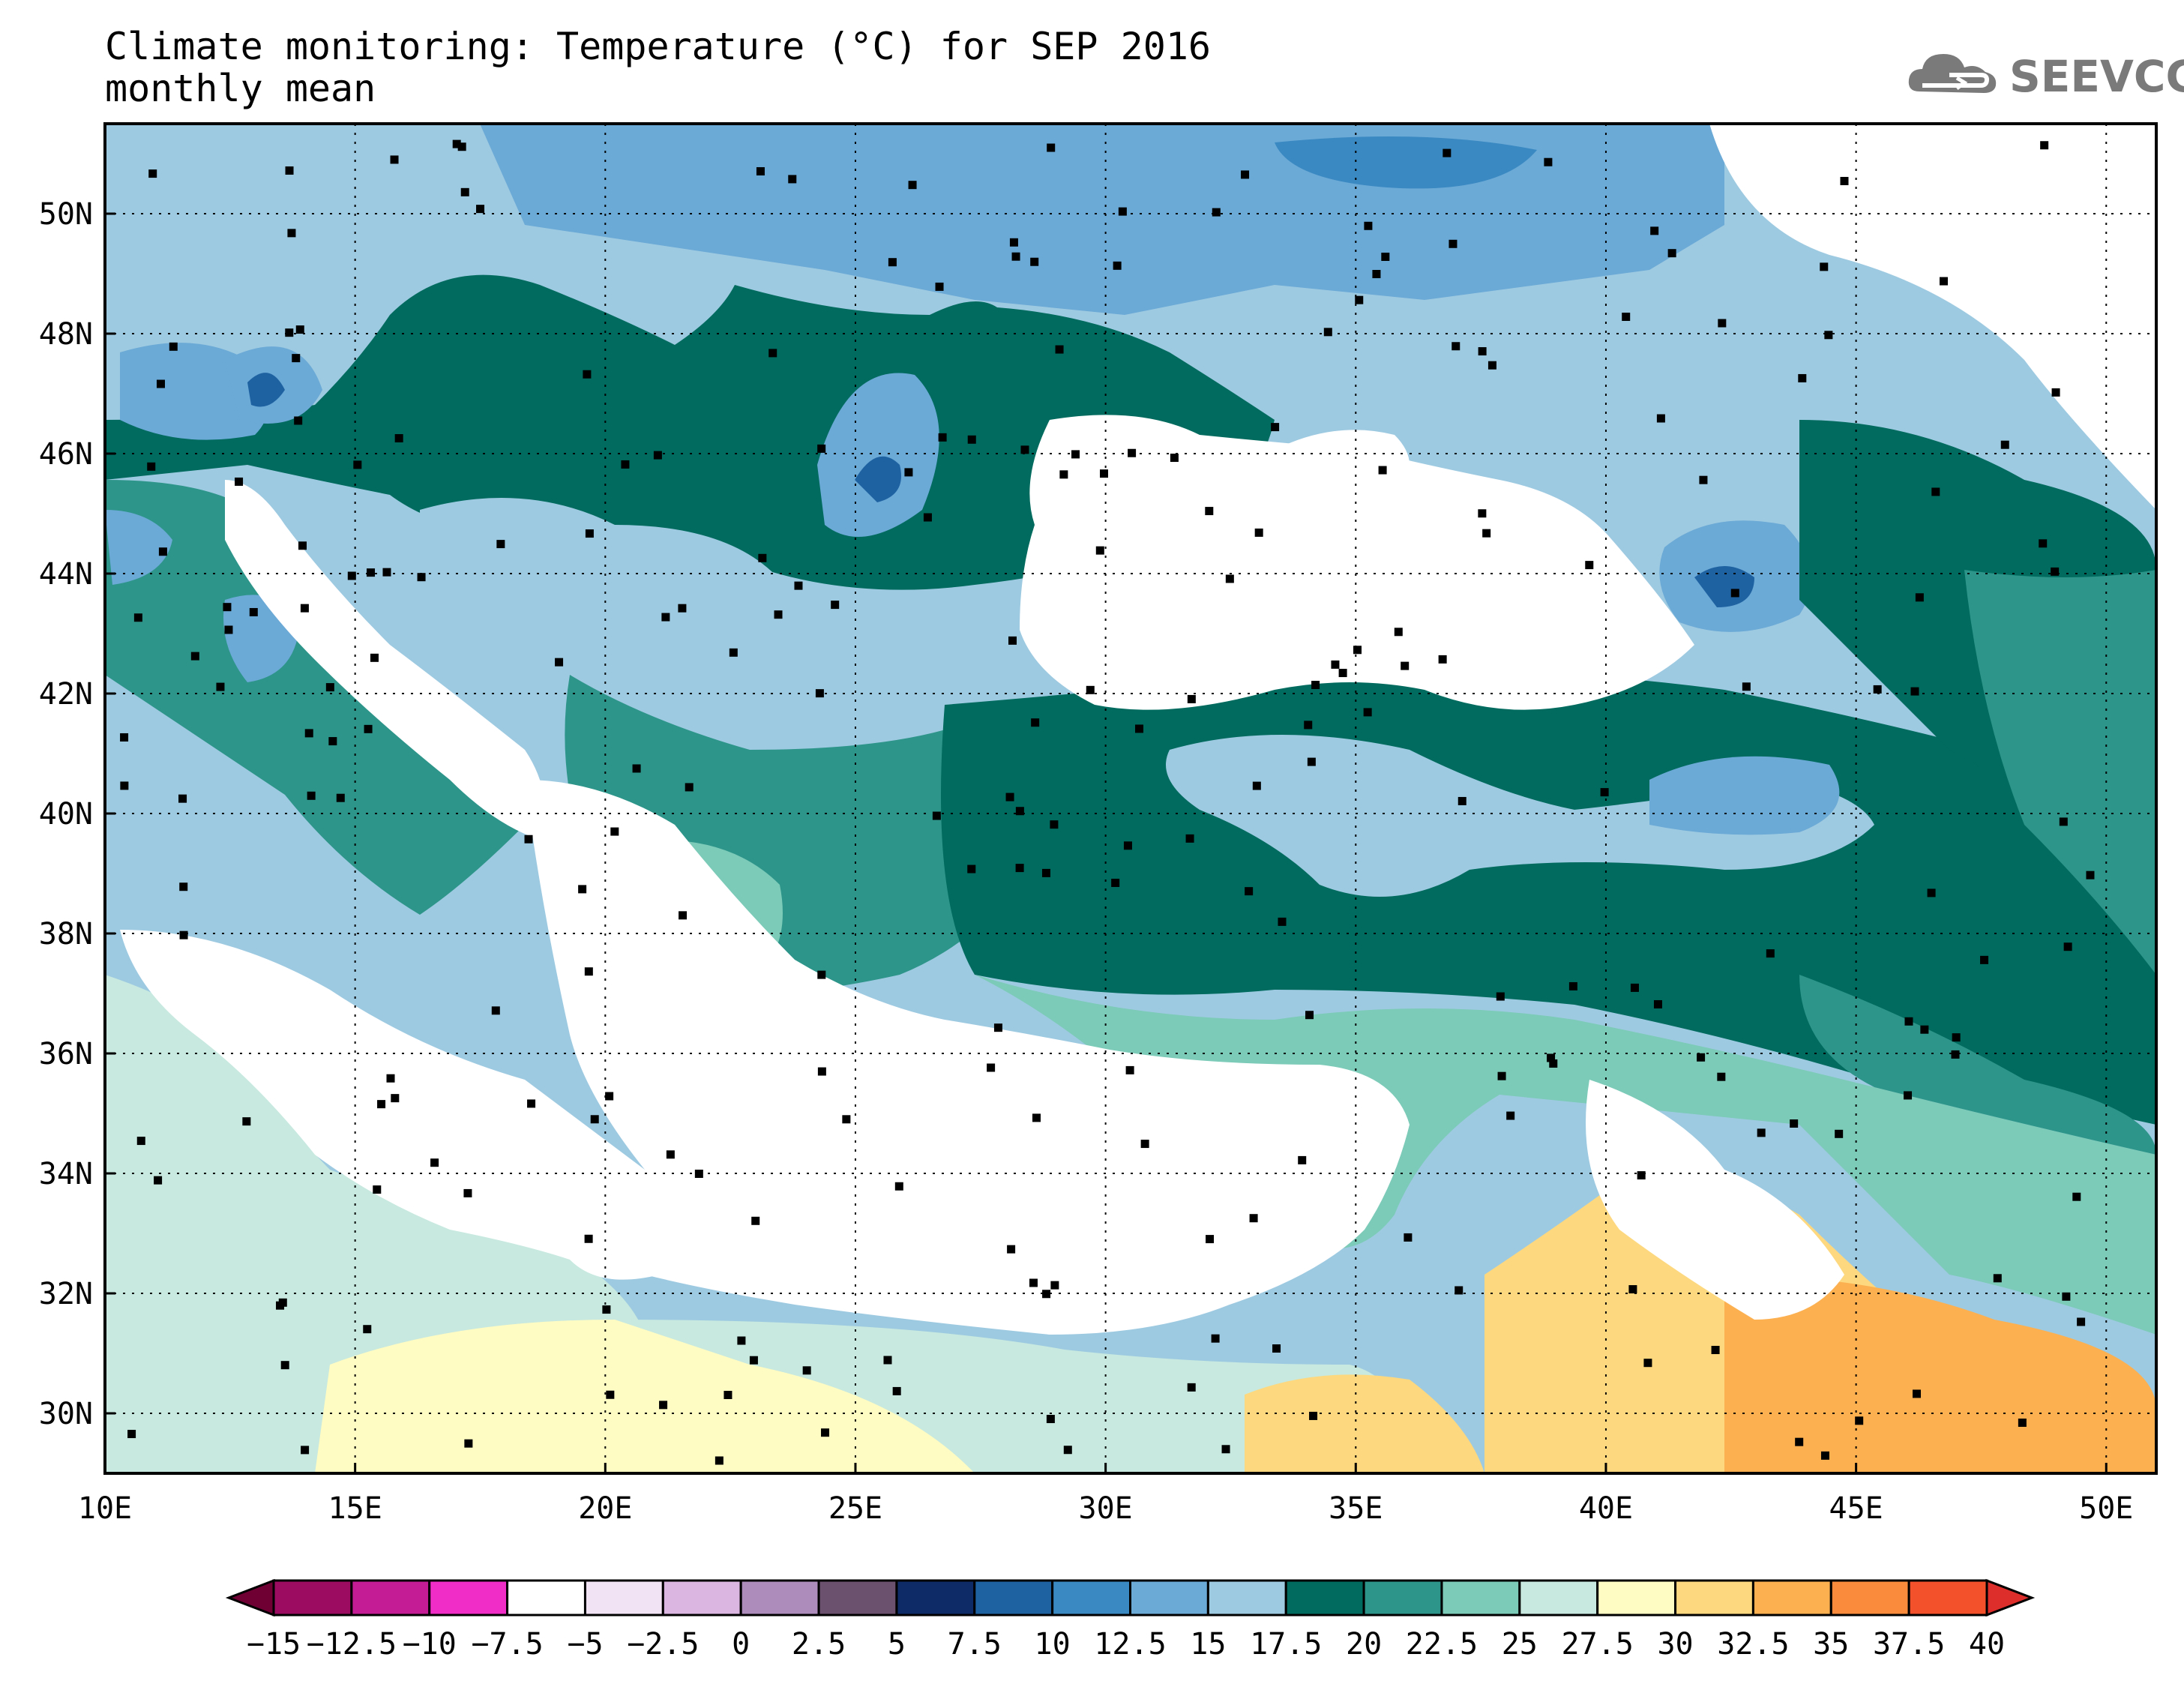  Describe the element at coordinates (1520, 1644) in the screenshot. I see `colorbar-label: 25` at that location.